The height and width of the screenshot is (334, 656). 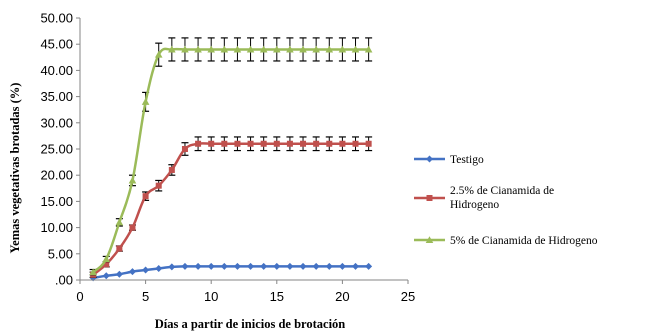 What do you see at coordinates (56, 44) in the screenshot?
I see `y-tick-label: 45.00` at bounding box center [56, 44].